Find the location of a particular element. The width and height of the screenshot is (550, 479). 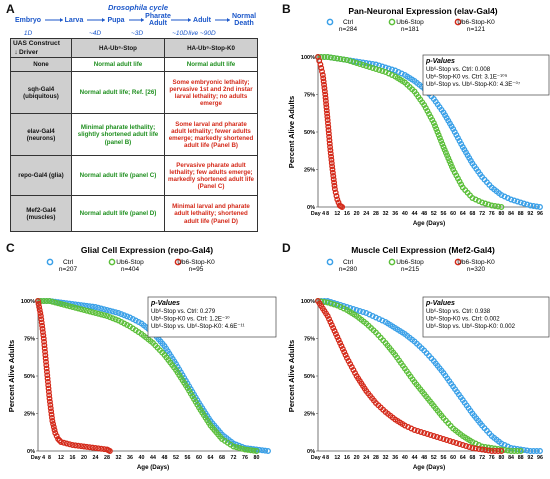

y-tick-label: 100% is located at coordinates (308, 302).